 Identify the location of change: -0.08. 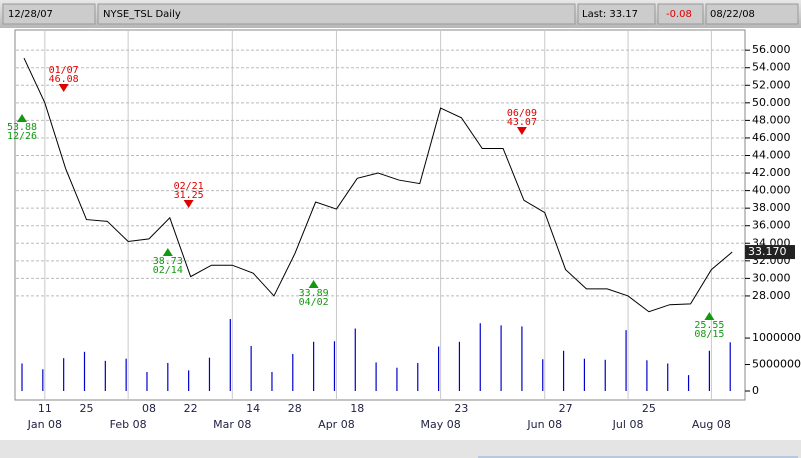
(679, 14).